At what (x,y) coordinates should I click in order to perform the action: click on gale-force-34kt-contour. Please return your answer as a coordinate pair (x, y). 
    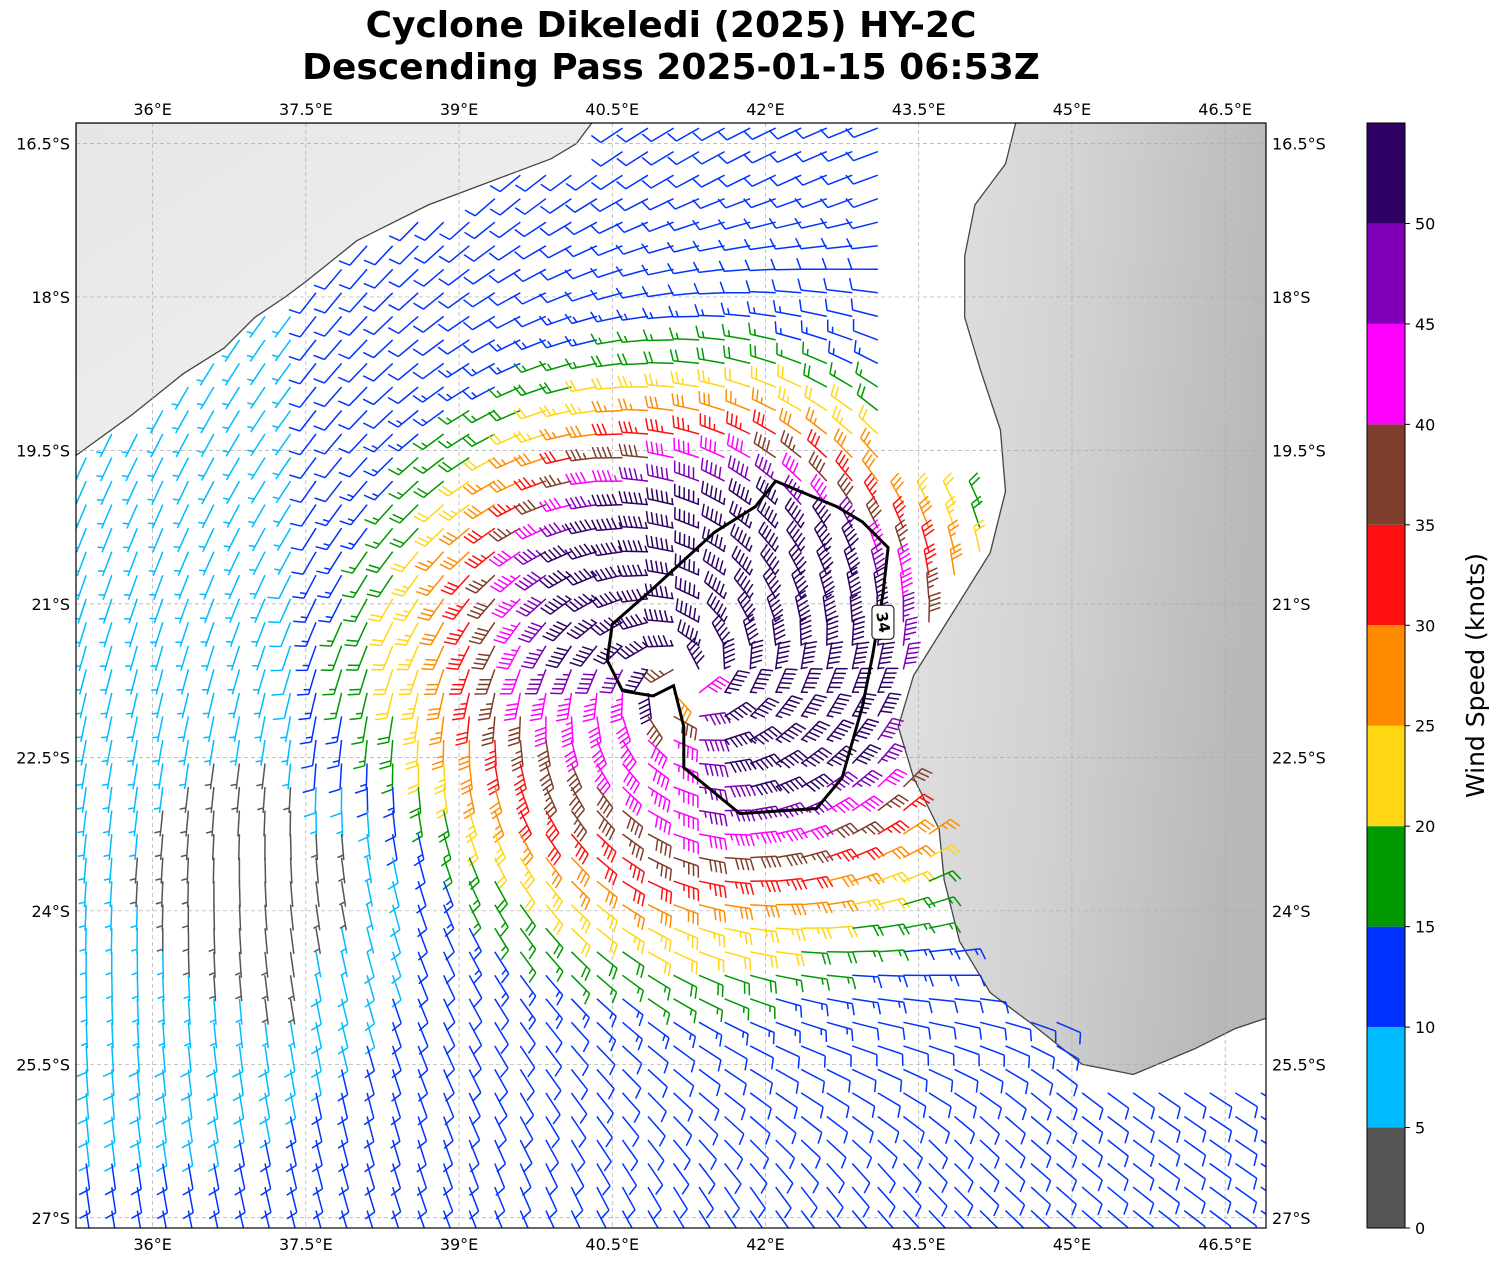
    Looking at the image, I should click on (747, 647).